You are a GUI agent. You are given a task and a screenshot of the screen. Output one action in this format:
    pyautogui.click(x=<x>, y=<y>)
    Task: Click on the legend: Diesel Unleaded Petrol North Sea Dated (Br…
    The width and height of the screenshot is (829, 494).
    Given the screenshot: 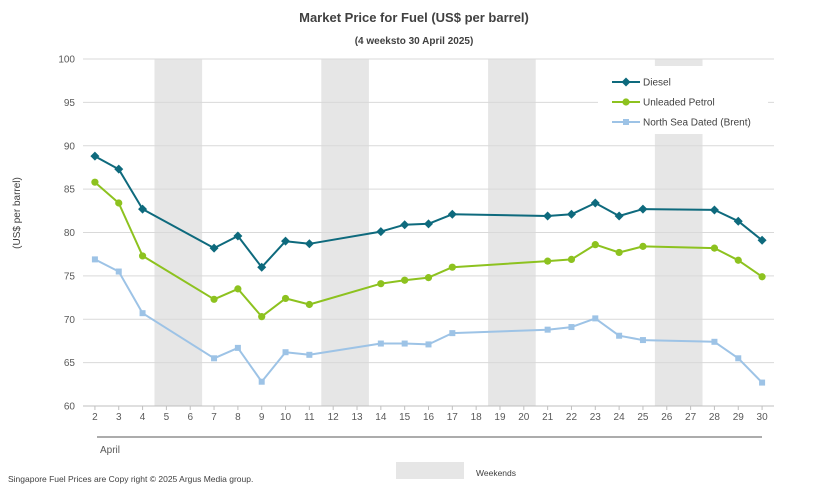 What is the action you would take?
    pyautogui.click(x=683, y=100)
    